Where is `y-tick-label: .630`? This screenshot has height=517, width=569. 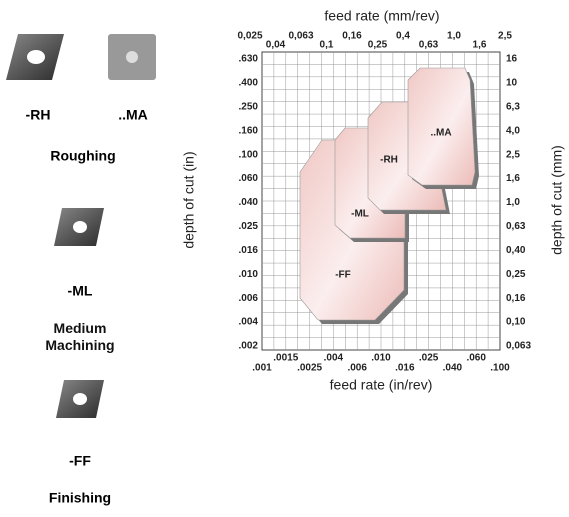
y-tick-label: .630 is located at coordinates (249, 59).